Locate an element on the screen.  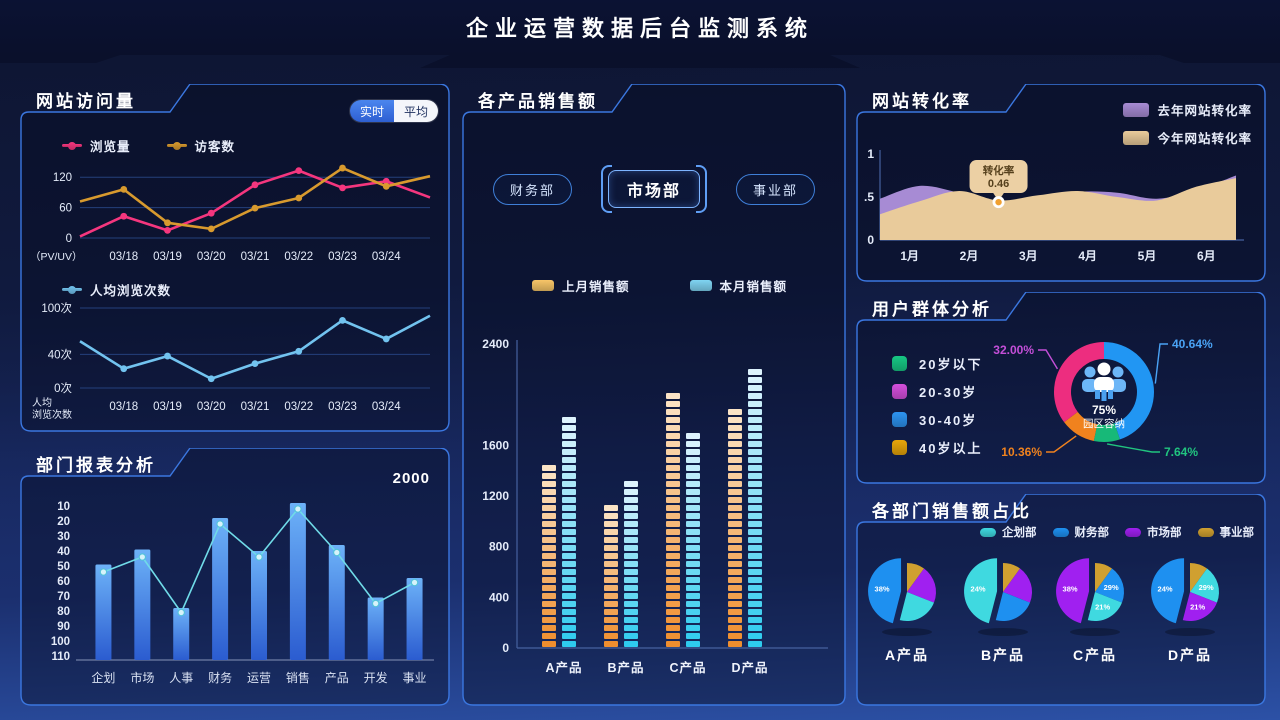
svg-text: 10.36% is located at coordinates (1021, 452).